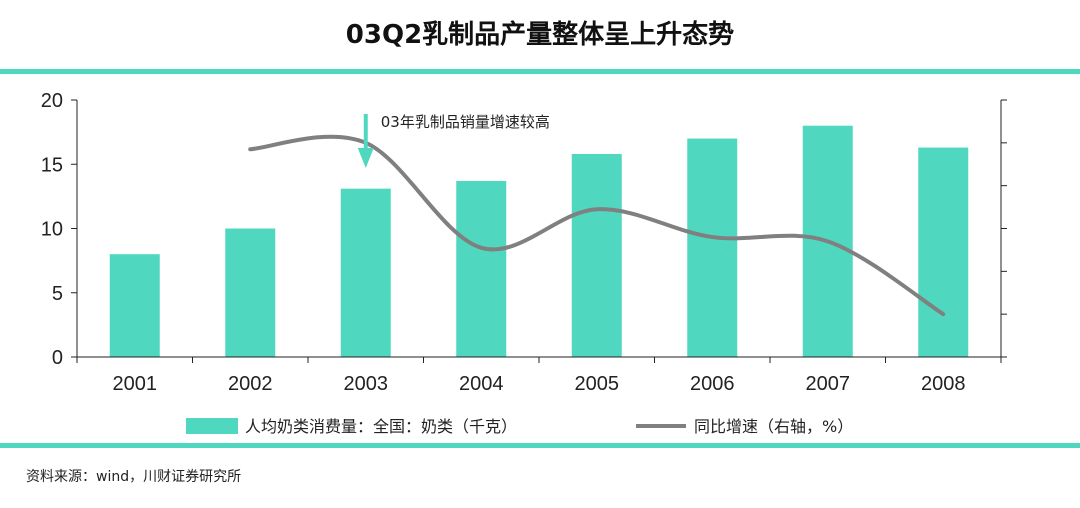 The image size is (1080, 508). I want to click on bar-2004, so click(481, 268).